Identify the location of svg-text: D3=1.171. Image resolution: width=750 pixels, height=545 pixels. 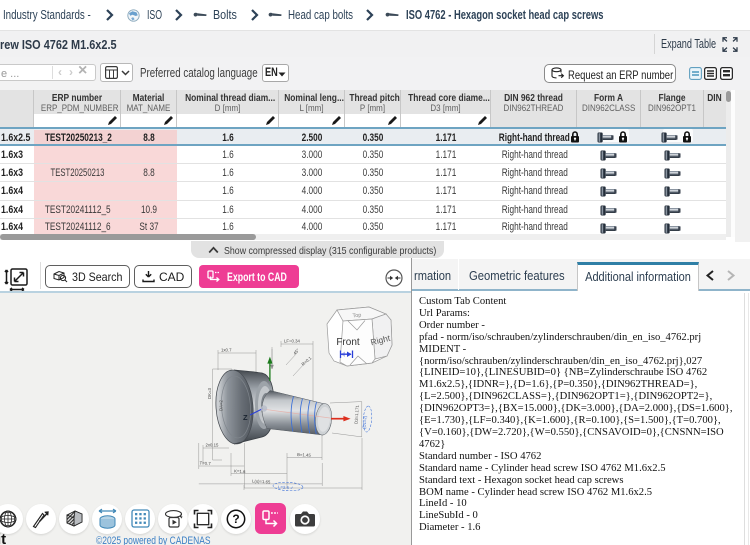
(357, 414).